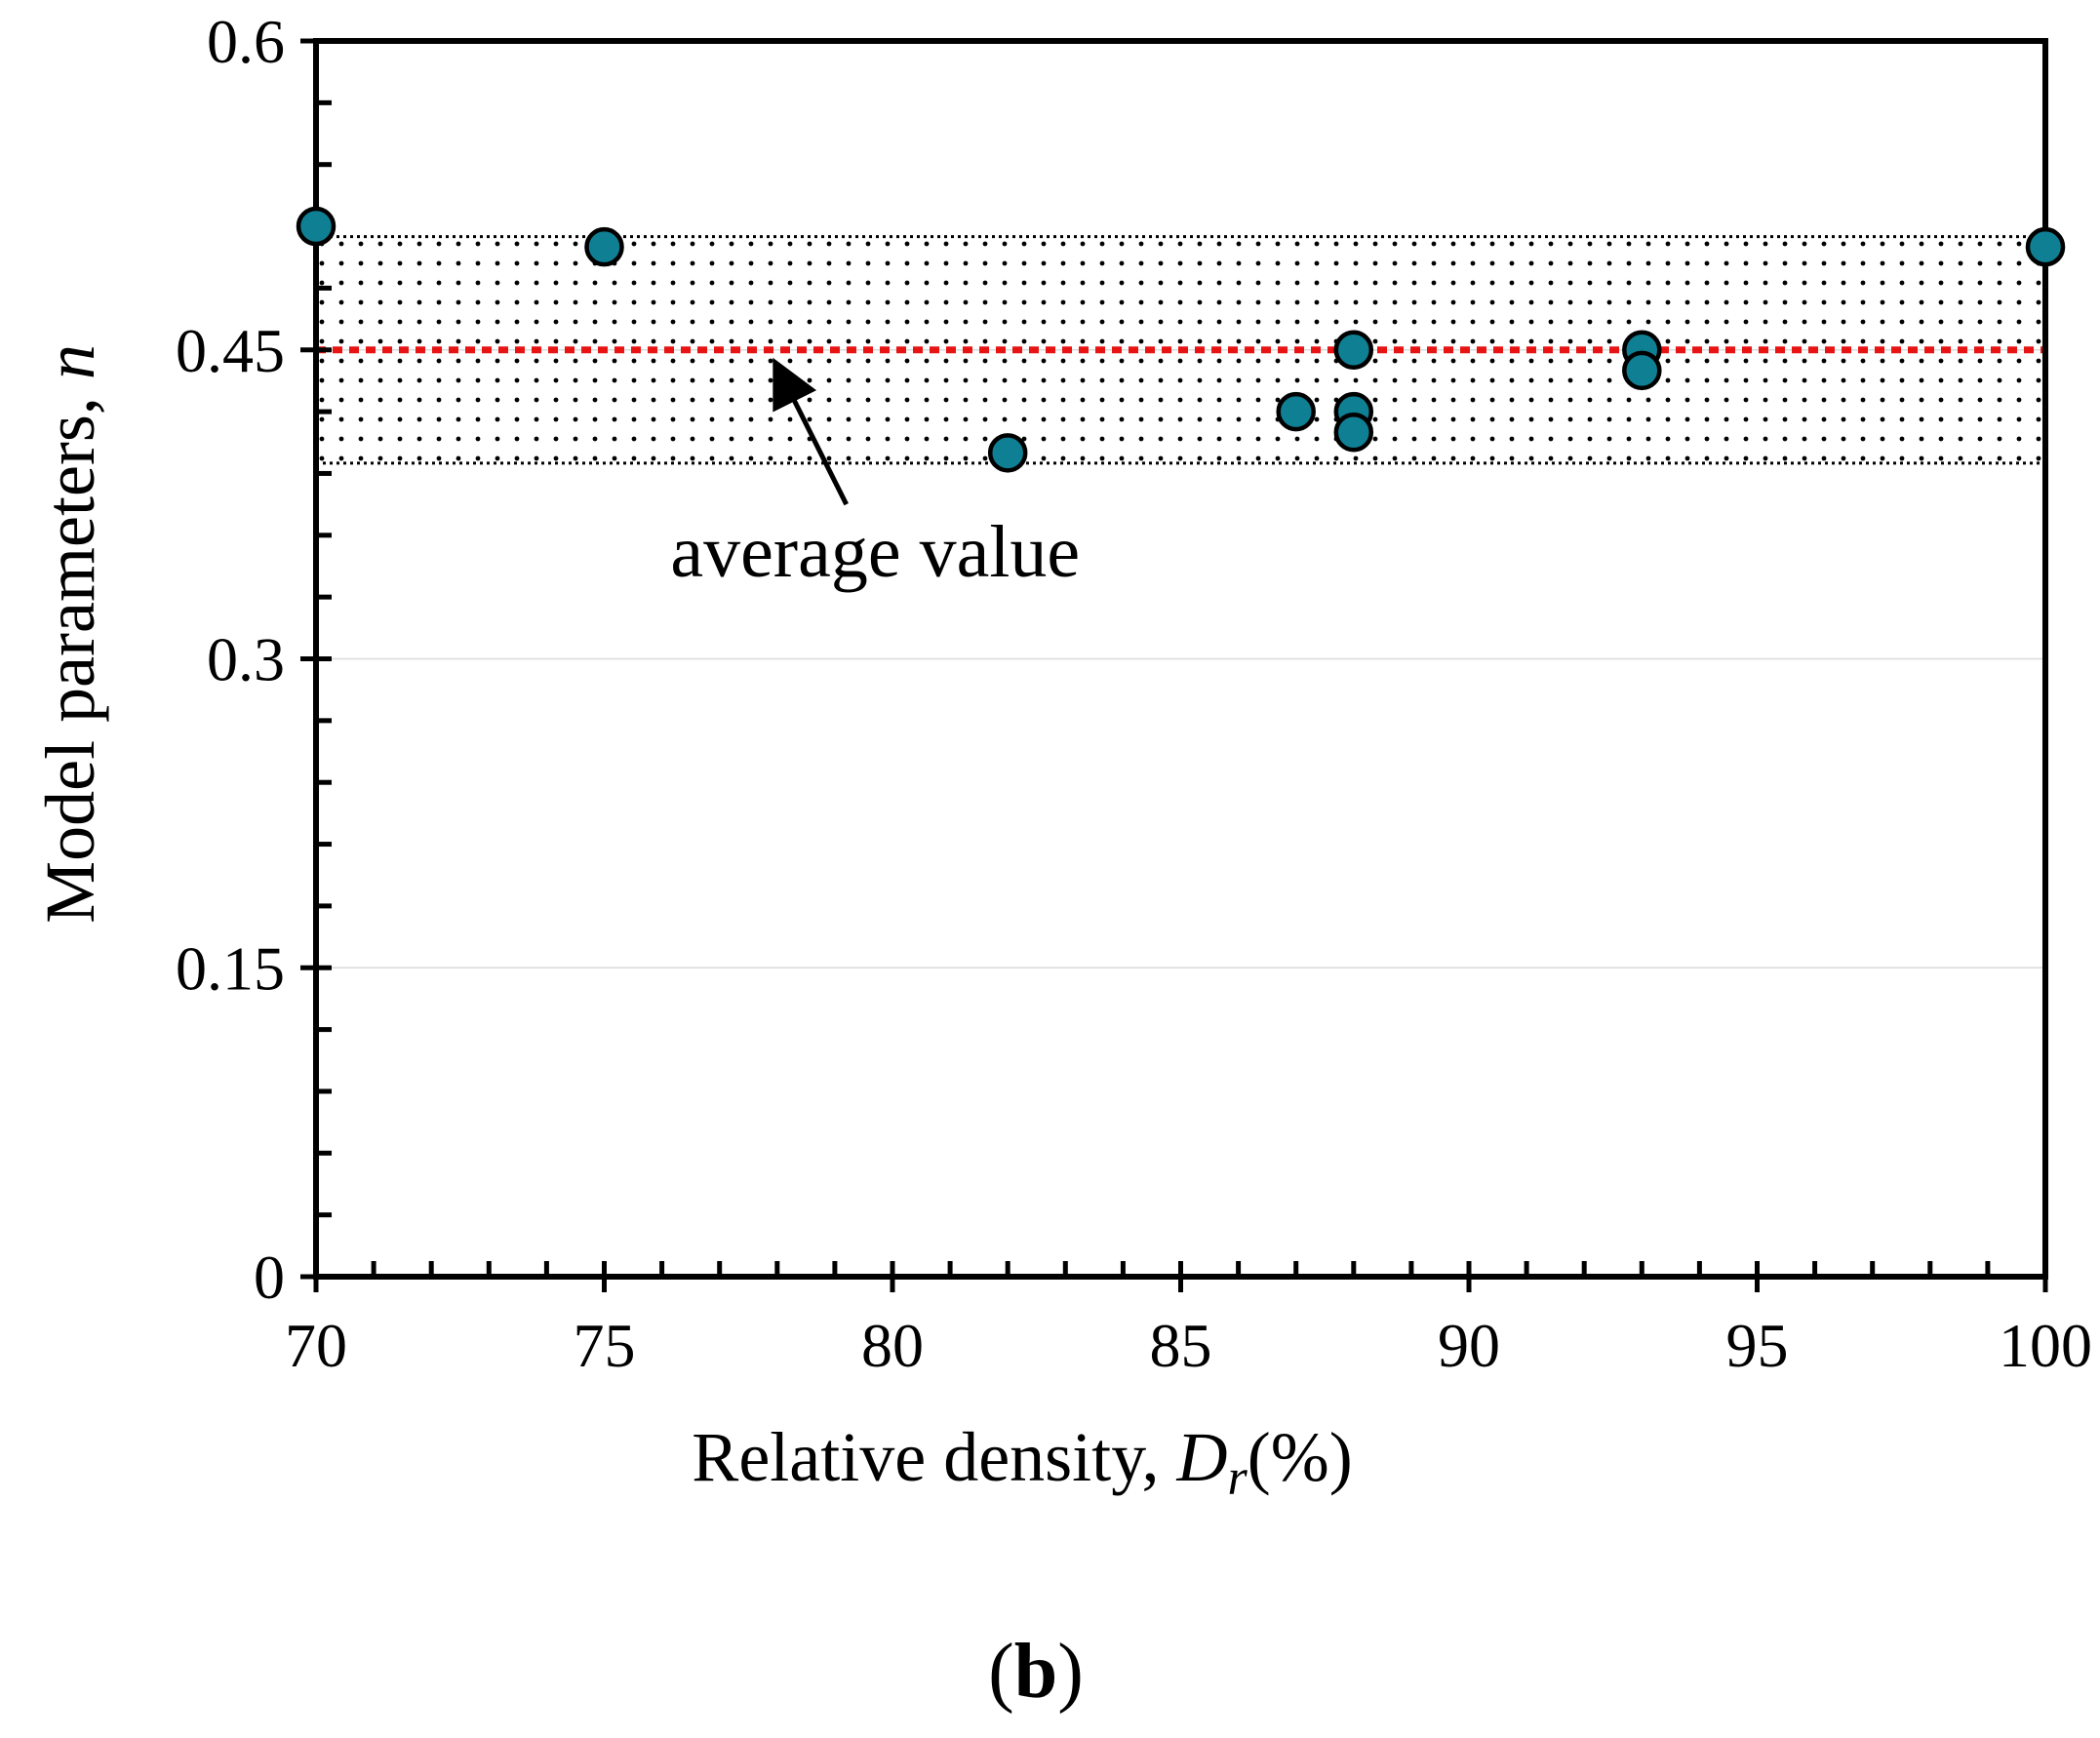 Image resolution: width=2100 pixels, height=1738 pixels. What do you see at coordinates (70, 651) in the screenshot?
I see `y-axis-label-prefix: Model parameters,` at bounding box center [70, 651].